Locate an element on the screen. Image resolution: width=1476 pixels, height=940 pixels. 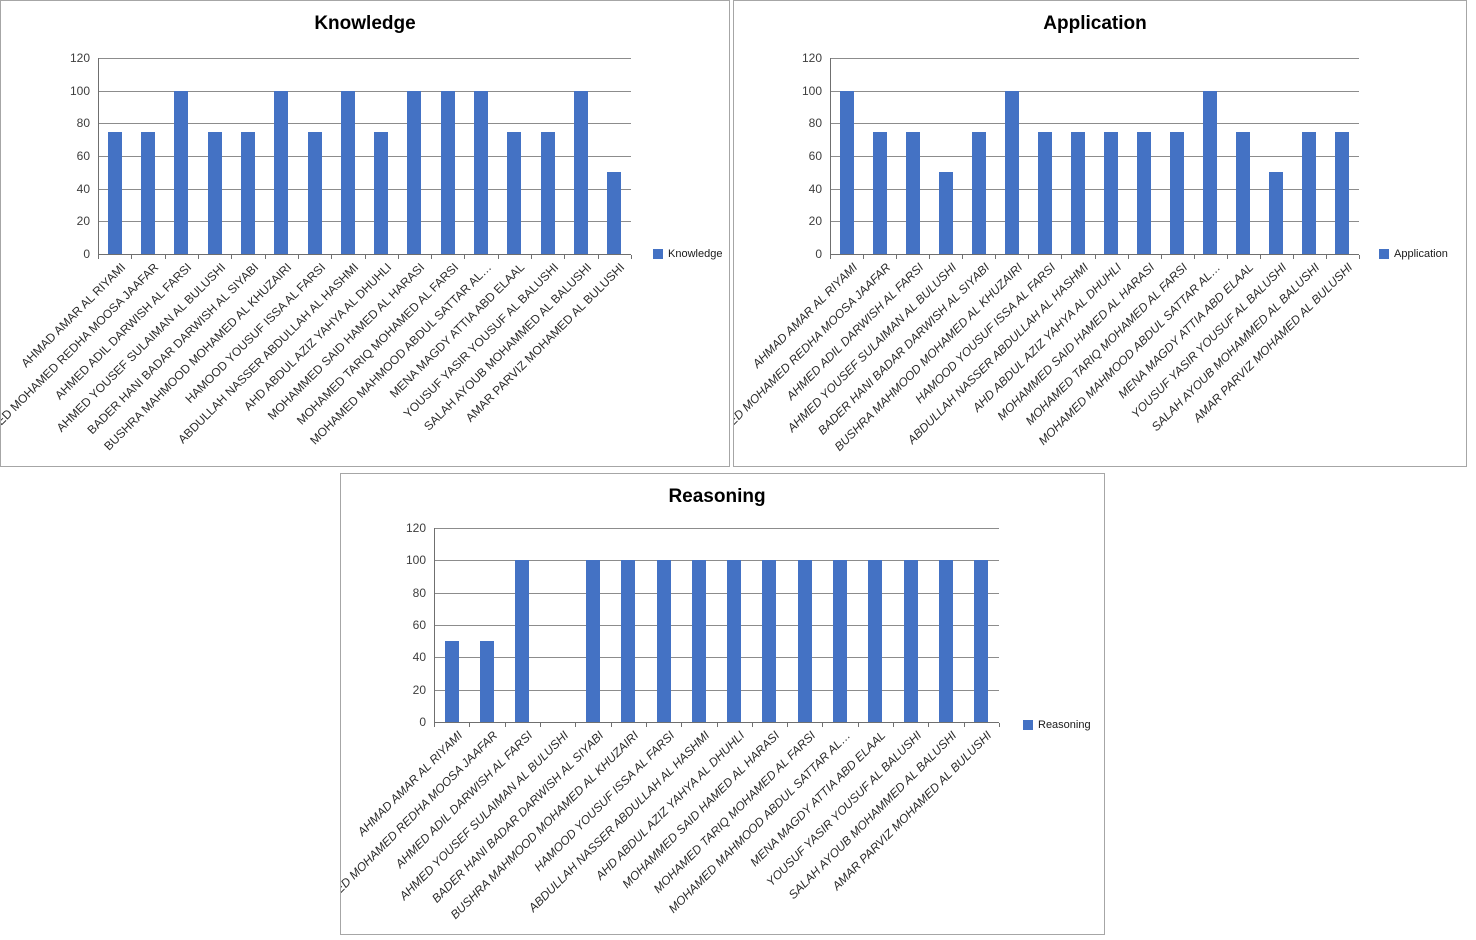
y-axis is located at coordinates (830, 158).